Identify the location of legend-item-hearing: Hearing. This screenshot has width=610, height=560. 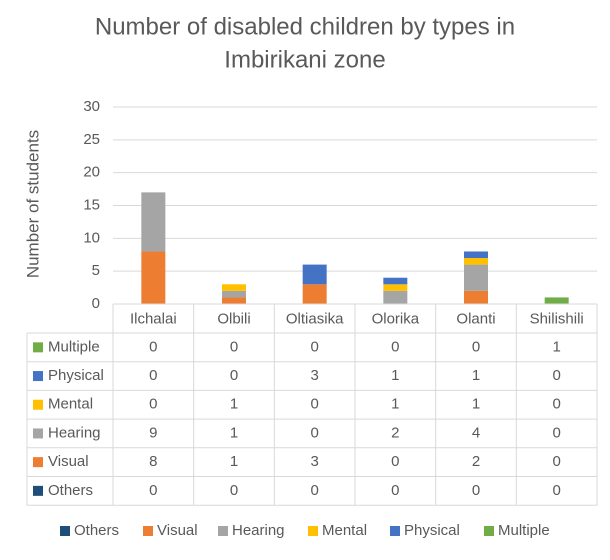
(251, 530).